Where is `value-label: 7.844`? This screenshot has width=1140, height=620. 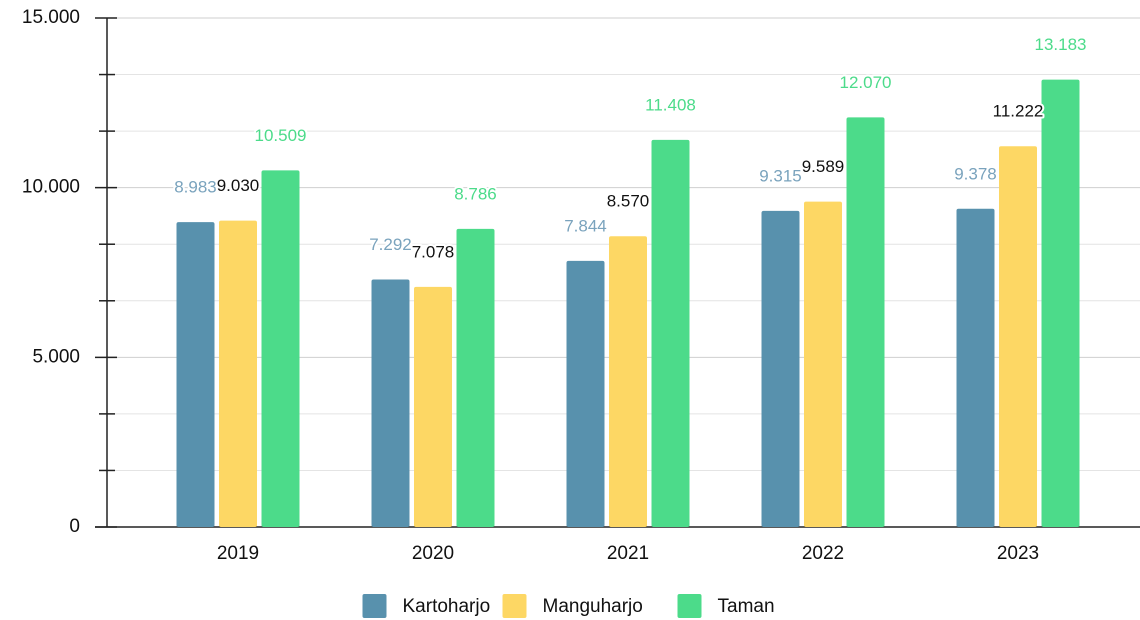
value-label: 7.844 is located at coordinates (585, 225).